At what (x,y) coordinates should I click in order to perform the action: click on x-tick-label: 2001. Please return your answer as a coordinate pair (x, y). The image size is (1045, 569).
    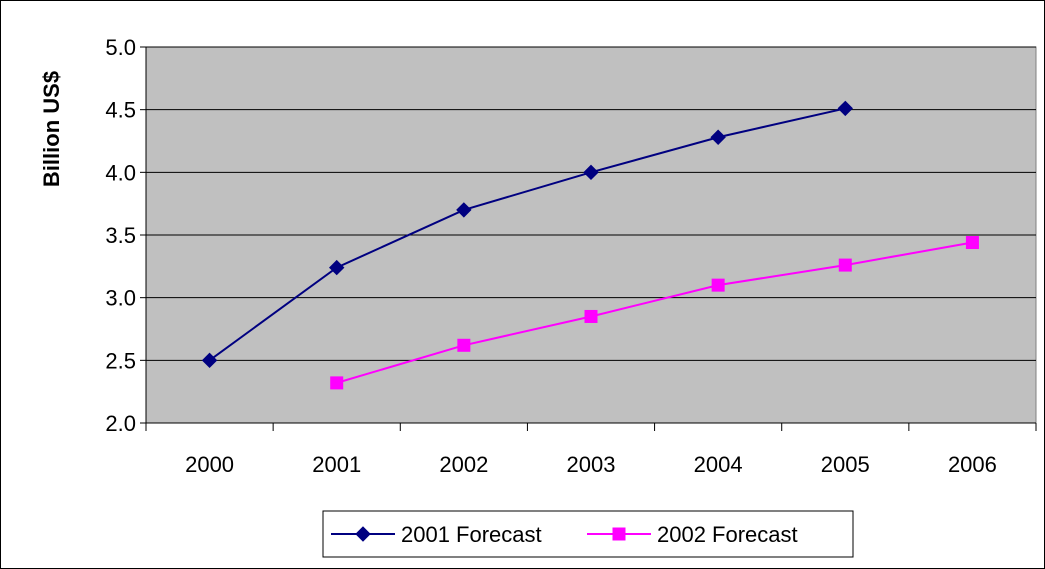
    Looking at the image, I should click on (336, 464).